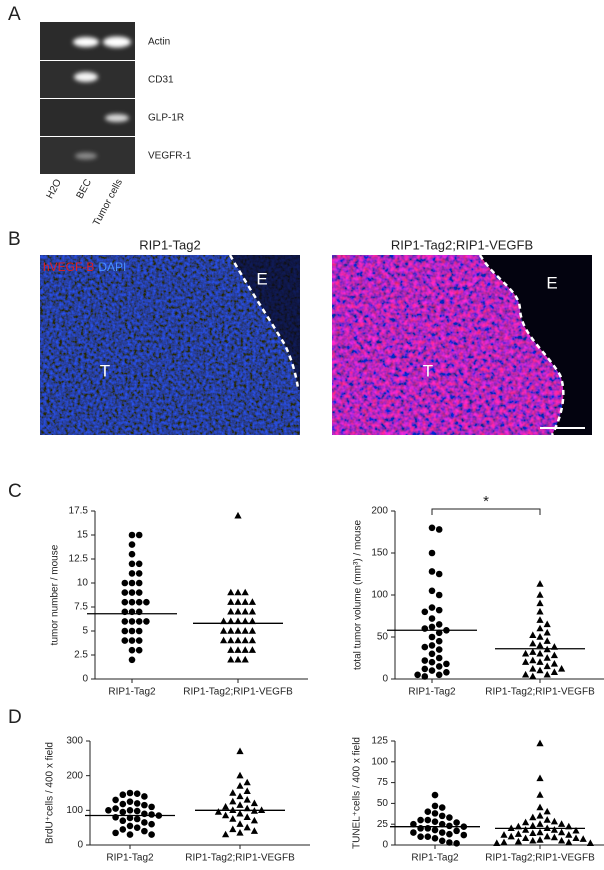 This screenshot has width=604, height=870. Describe the element at coordinates (112, 267) in the screenshot. I see `stain-name: DAPI` at that location.